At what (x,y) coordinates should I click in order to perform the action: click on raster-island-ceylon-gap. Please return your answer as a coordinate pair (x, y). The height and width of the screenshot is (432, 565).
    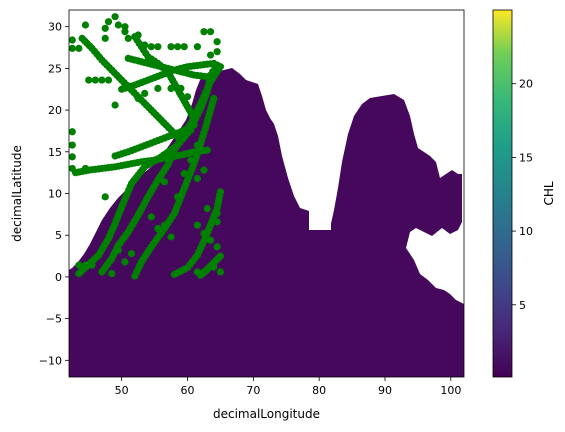
    Looking at the image, I should click on (320, 214).